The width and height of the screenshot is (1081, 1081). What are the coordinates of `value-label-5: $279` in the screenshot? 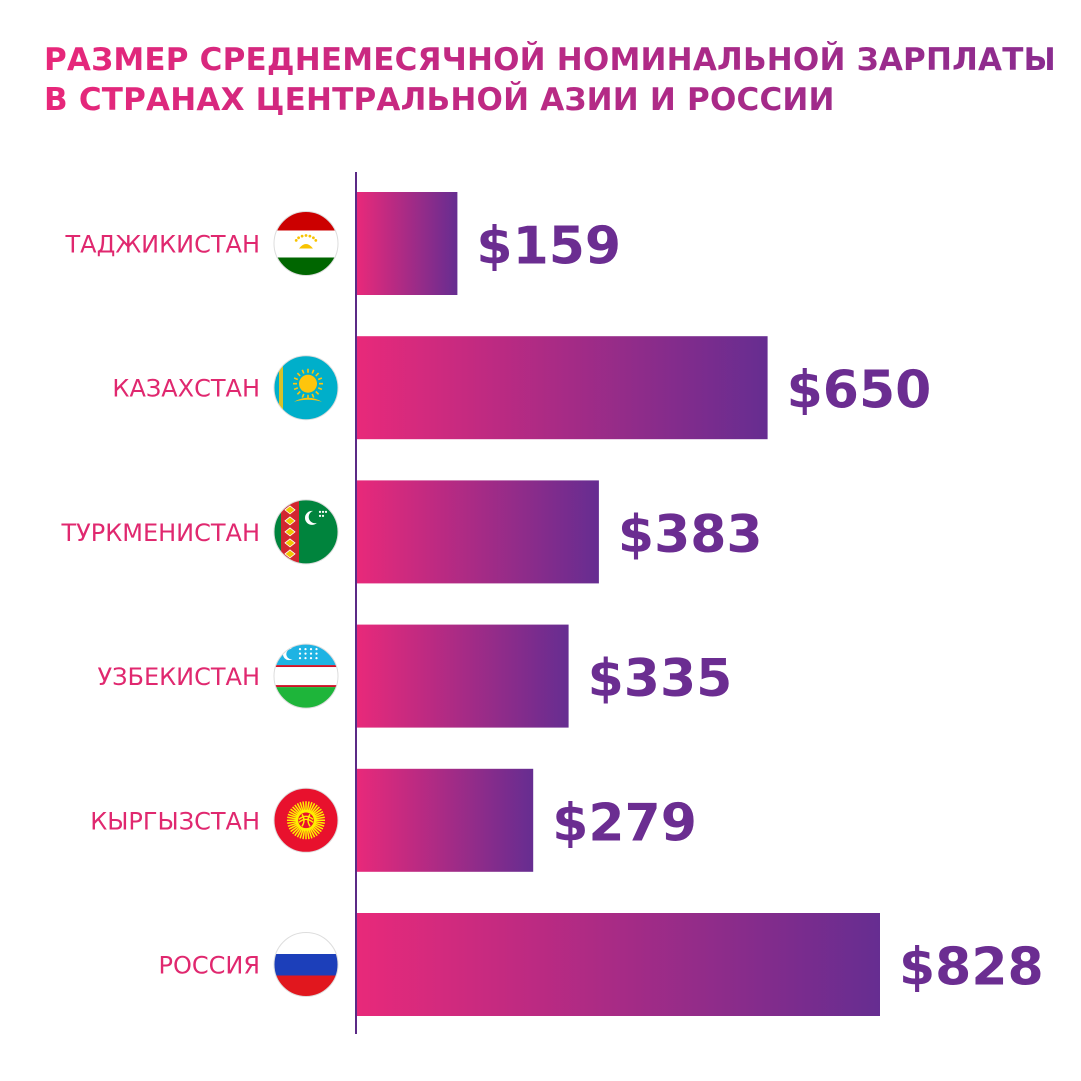 It's located at (624, 823).